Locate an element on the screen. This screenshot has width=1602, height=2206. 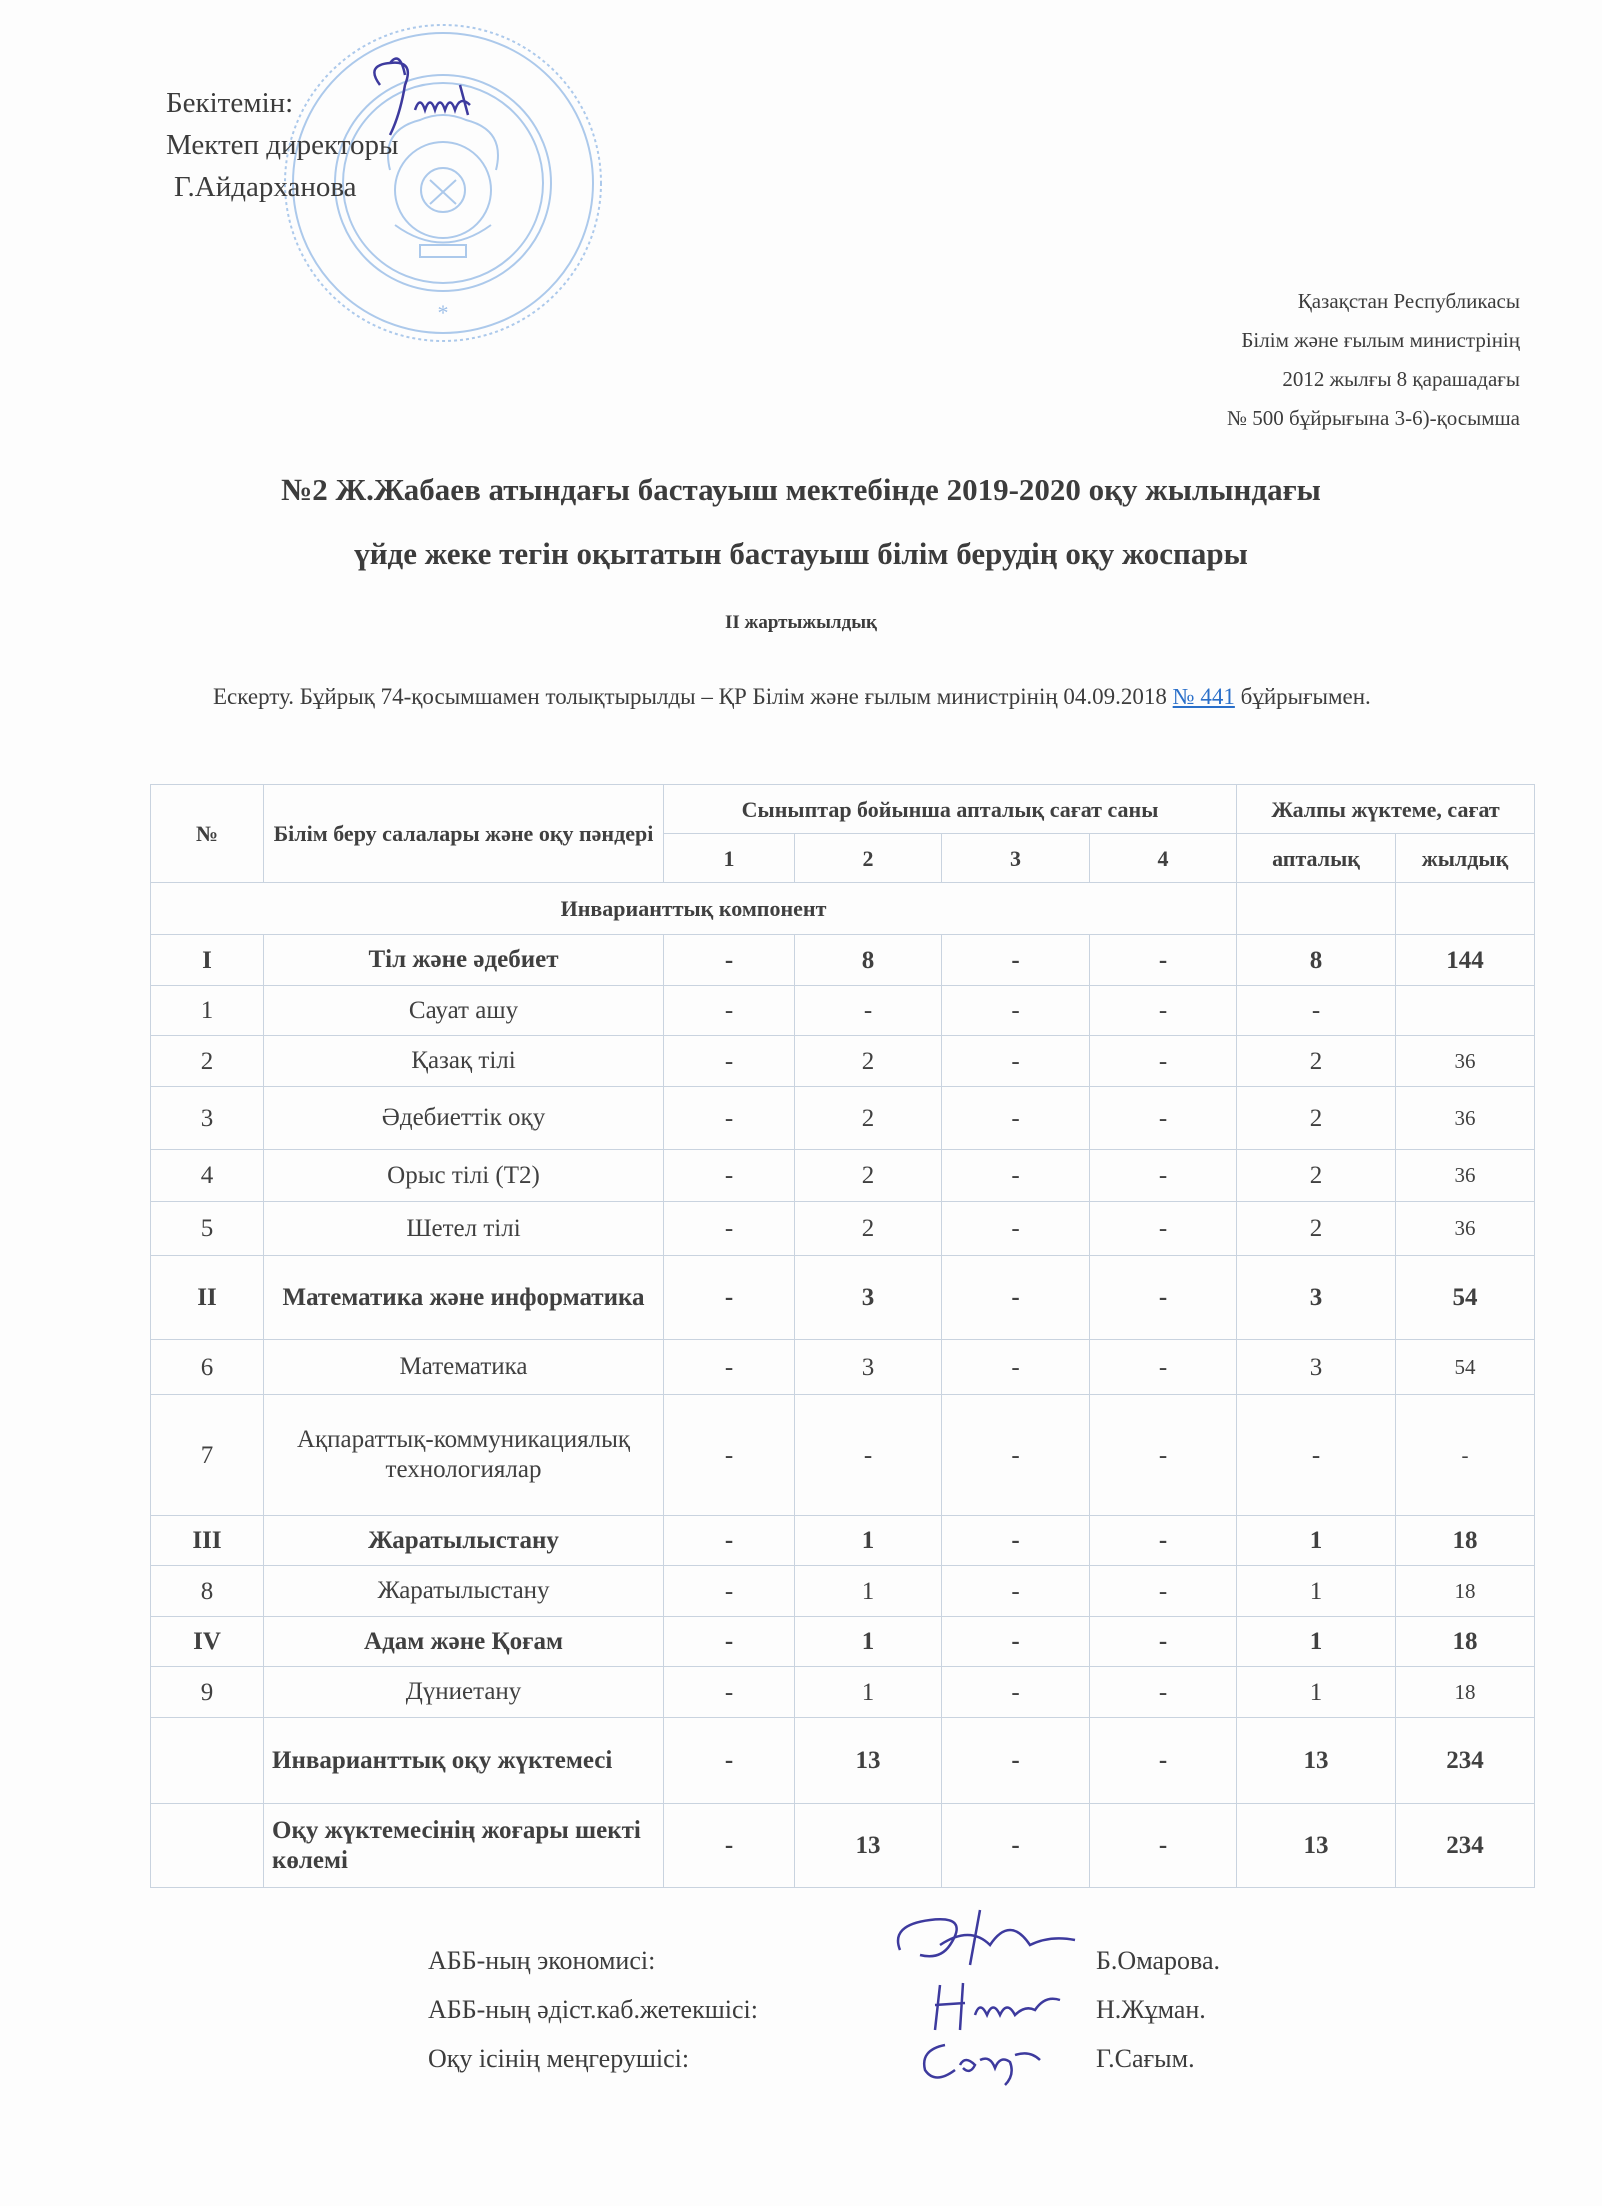
signature-row: АББ-ның экономисі: Б.Омарова. is located at coordinates (858, 1960).